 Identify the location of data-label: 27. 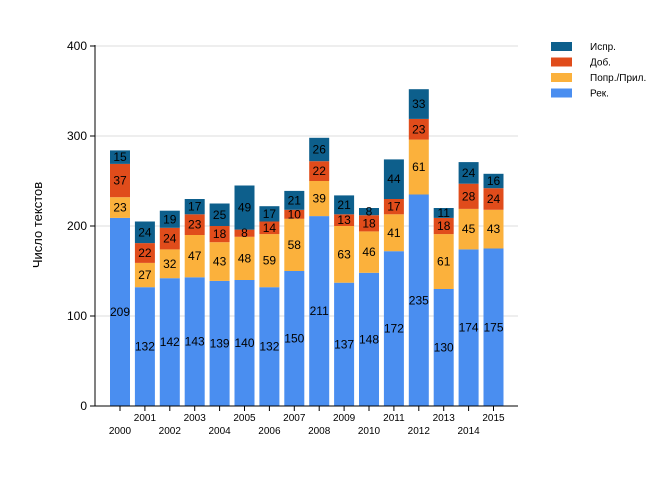
(145, 275).